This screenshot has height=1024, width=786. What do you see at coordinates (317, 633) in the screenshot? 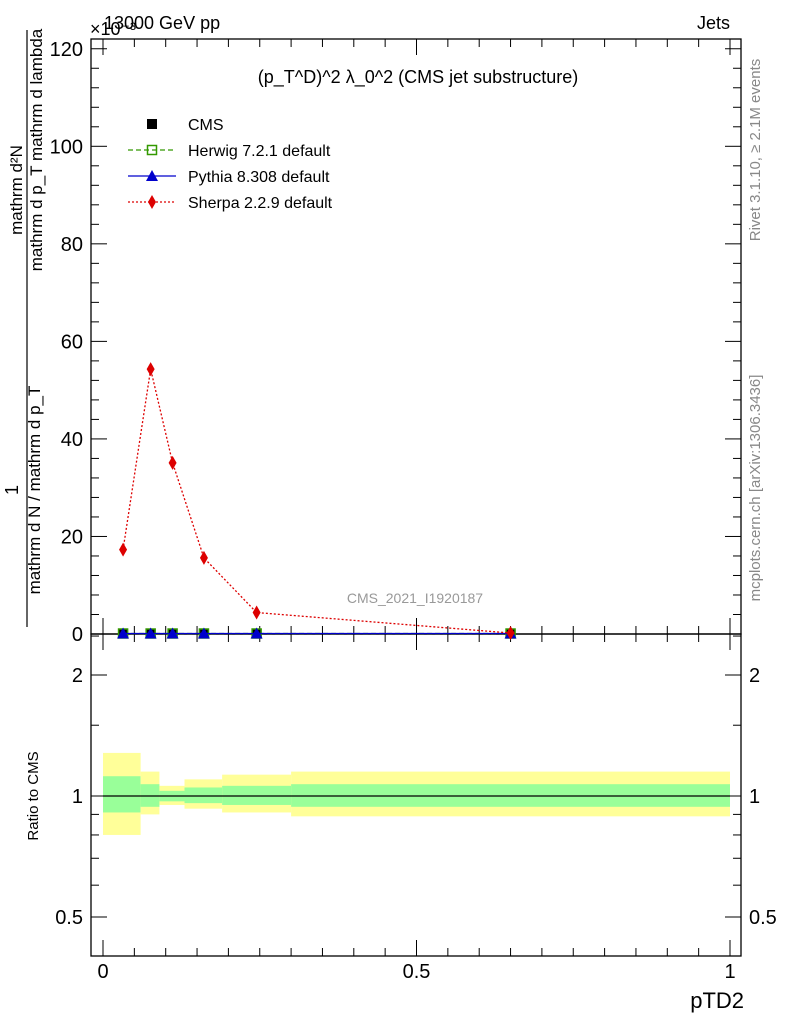
I see `series-pythia` at bounding box center [317, 633].